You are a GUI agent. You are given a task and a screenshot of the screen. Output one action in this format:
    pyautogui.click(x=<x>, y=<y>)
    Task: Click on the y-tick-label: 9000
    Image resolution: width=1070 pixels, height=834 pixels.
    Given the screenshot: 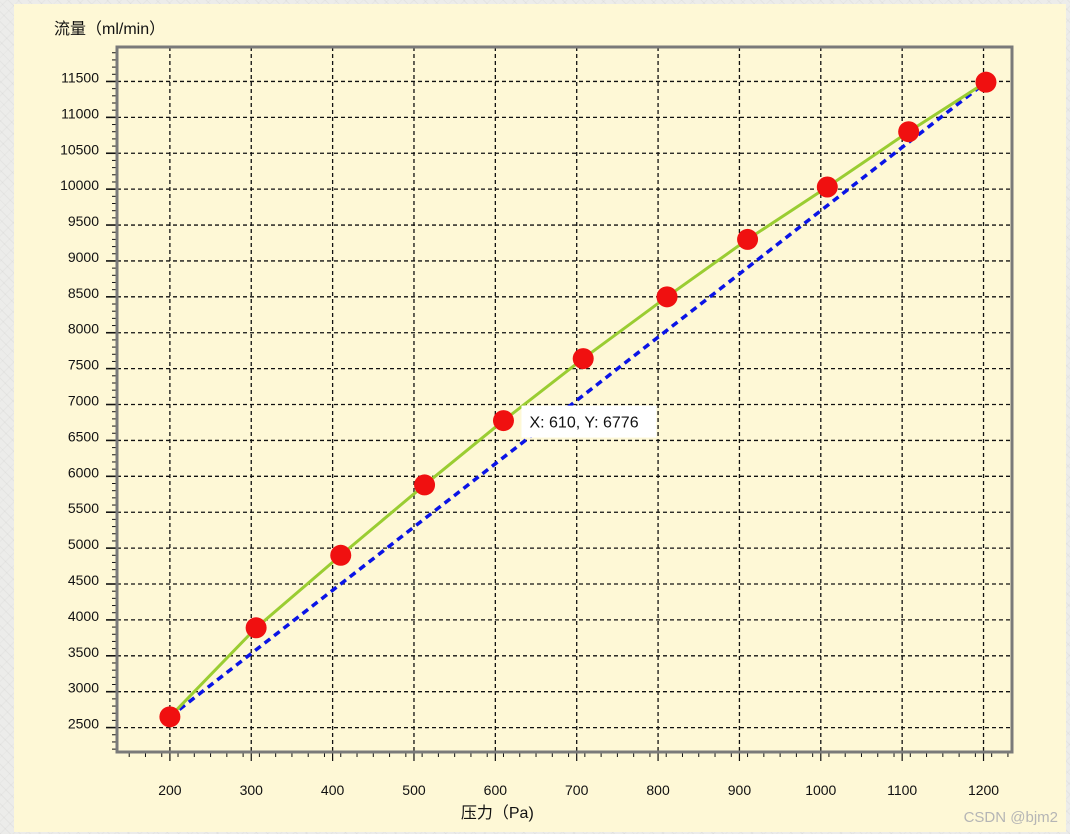 What is the action you would take?
    pyautogui.click(x=83, y=257)
    